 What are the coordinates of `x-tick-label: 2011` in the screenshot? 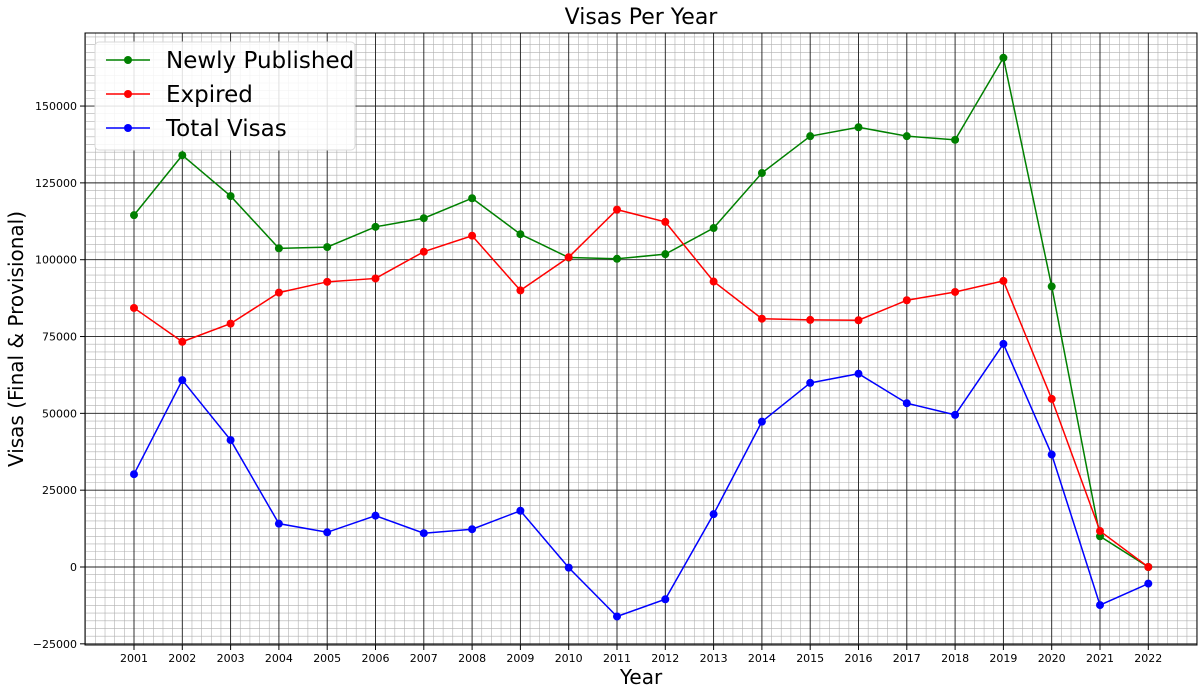 It's located at (617, 658).